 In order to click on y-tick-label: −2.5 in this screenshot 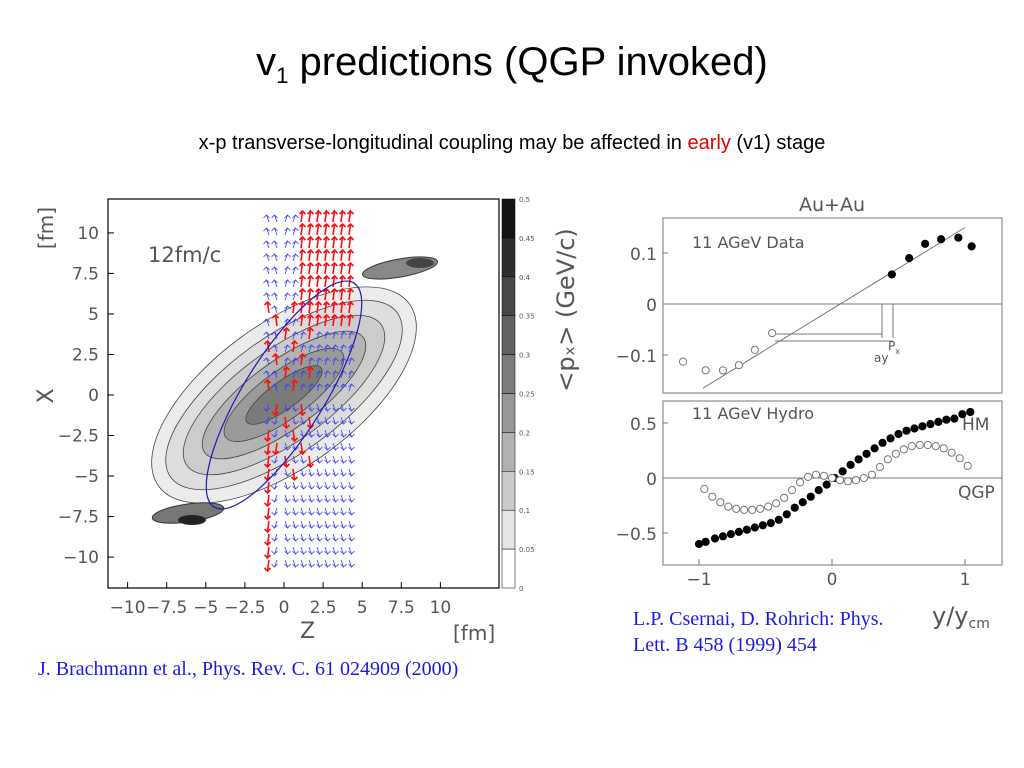, I will do `click(78, 437)`.